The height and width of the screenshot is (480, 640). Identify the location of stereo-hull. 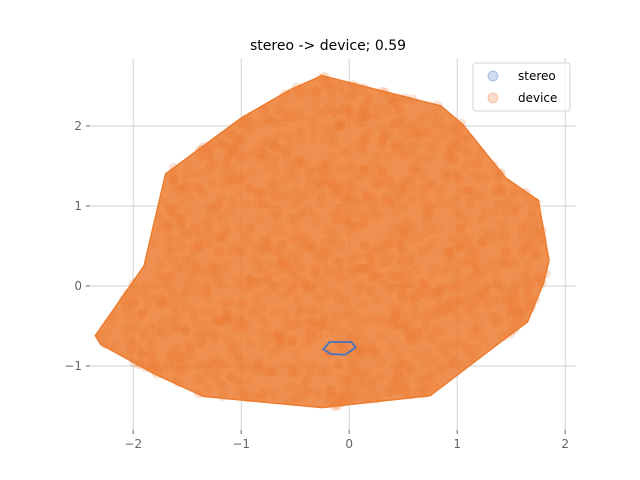
(339, 348).